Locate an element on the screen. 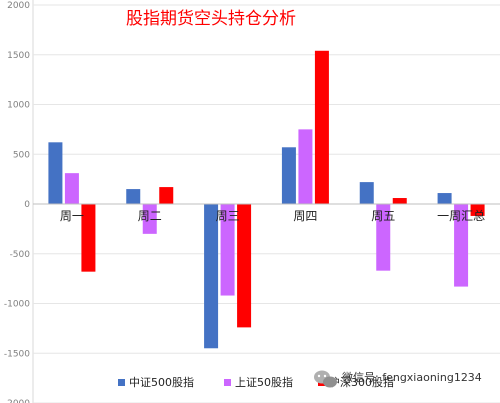  category-labels: 周一 周二 周三 周四 周五 一周汇总 is located at coordinates (272, 216).